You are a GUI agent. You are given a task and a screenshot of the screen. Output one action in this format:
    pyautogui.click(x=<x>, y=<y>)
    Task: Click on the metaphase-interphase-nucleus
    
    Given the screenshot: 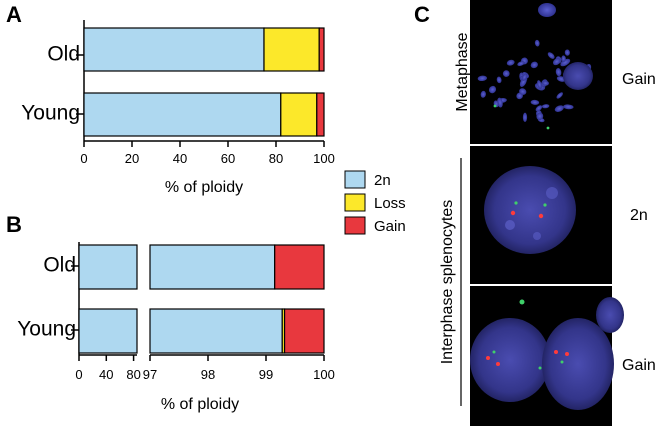 What is the action you would take?
    pyautogui.click(x=578, y=76)
    